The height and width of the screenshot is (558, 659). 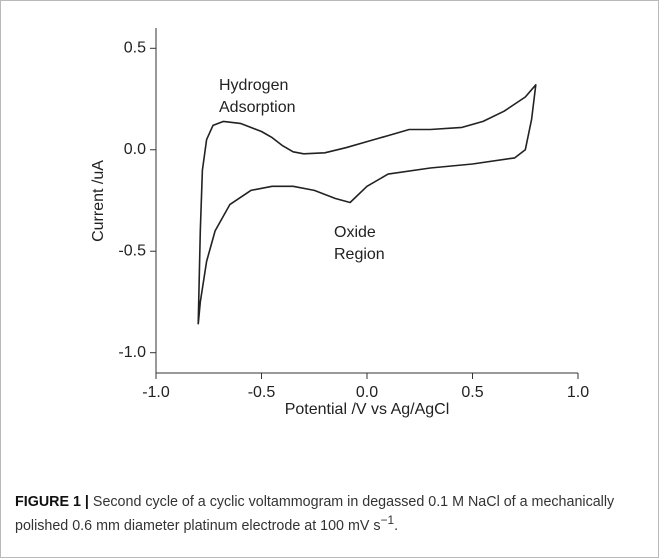 I want to click on x-tick-label: 1.0, so click(x=578, y=392).